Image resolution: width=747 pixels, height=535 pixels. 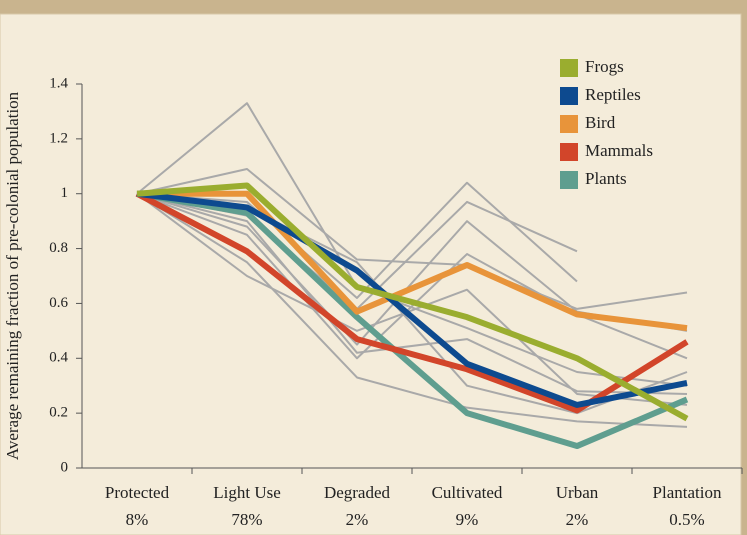 I want to click on legend-label: Reptiles, so click(x=613, y=94).